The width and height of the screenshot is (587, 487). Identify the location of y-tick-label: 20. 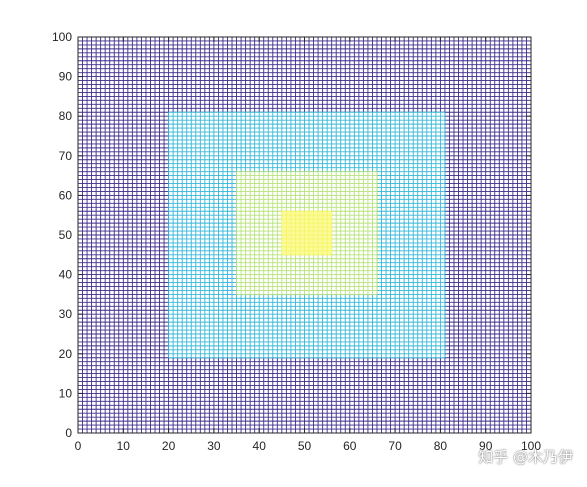
(66, 354).